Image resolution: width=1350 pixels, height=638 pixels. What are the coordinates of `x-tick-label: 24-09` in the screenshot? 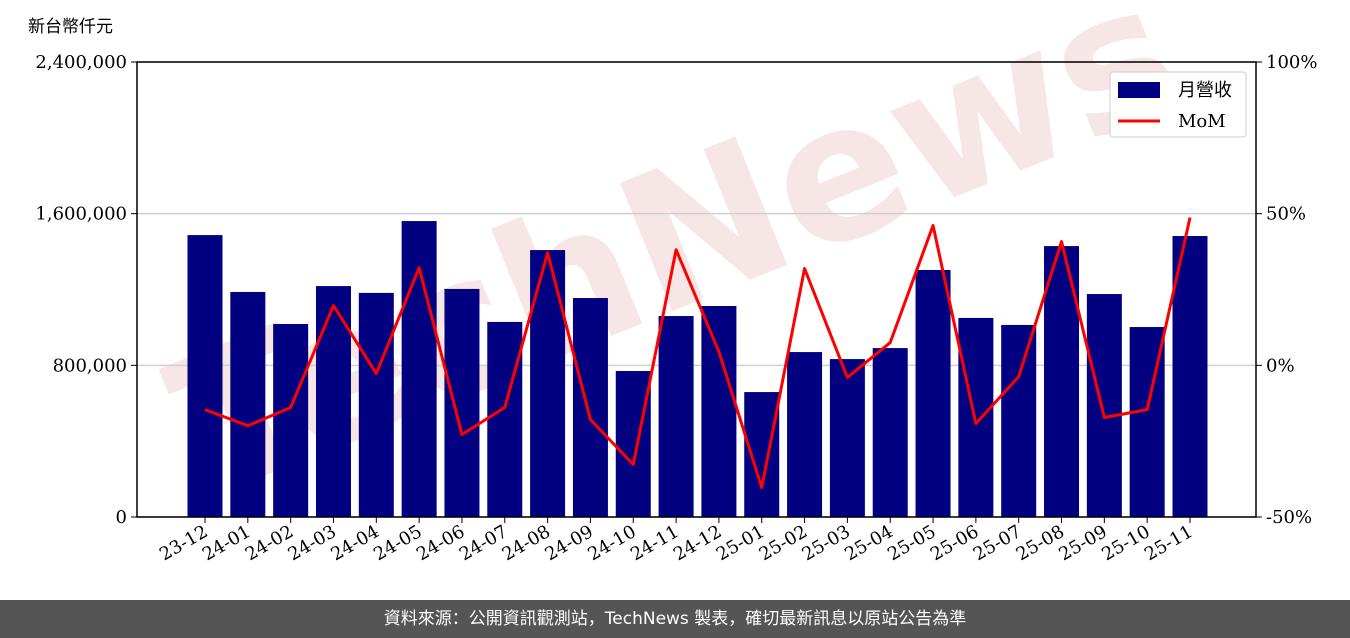 It's located at (568, 543).